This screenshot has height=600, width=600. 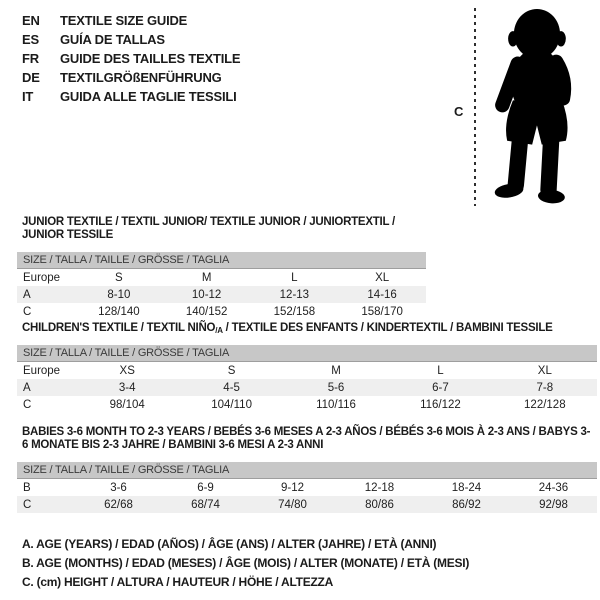 I want to click on lang-row-de: DE TEXTILGRÖßENFÜHRUNG, so click(x=131, y=77).